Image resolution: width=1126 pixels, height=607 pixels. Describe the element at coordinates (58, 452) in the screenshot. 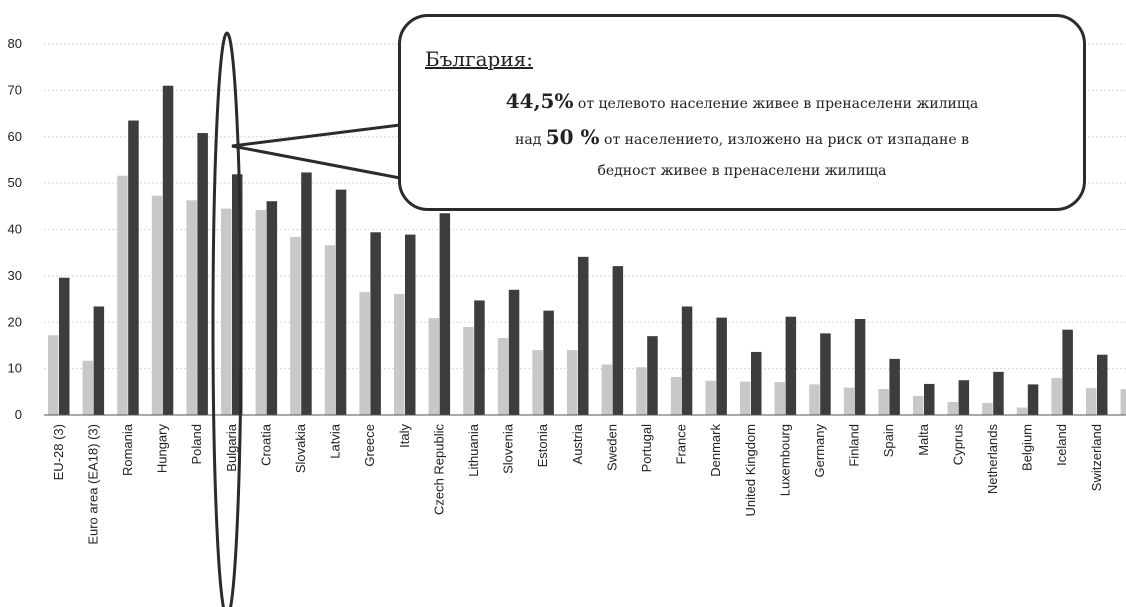

I see `x-tick-label-eu-28-3-: EU-28 (3)` at that location.